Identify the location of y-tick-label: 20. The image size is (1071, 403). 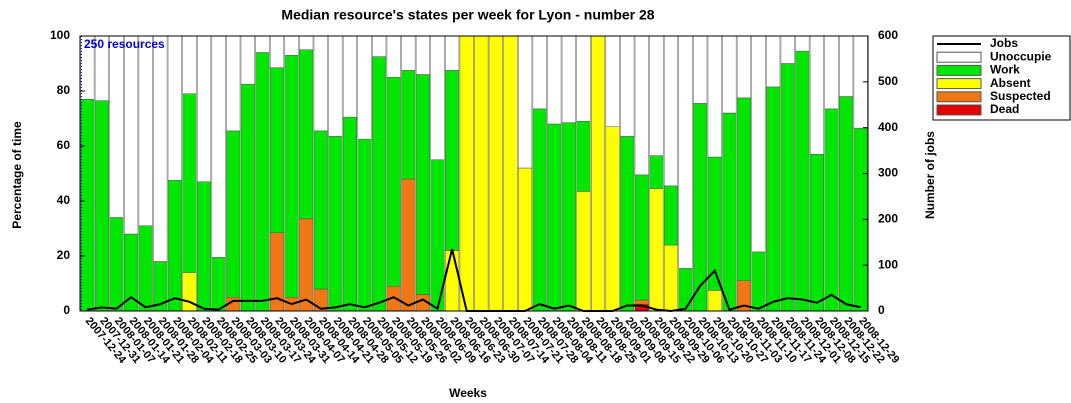
(64, 255).